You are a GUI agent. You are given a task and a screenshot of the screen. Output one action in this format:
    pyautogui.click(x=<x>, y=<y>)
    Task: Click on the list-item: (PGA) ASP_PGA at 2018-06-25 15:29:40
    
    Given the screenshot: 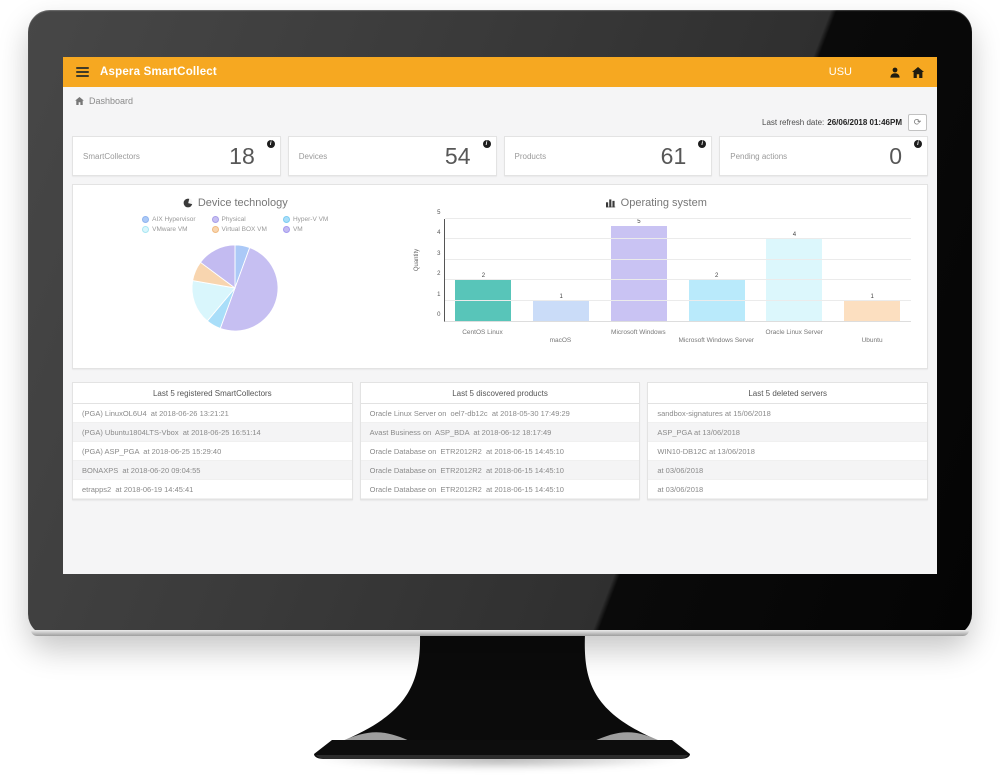 What is the action you would take?
    pyautogui.click(x=212, y=451)
    